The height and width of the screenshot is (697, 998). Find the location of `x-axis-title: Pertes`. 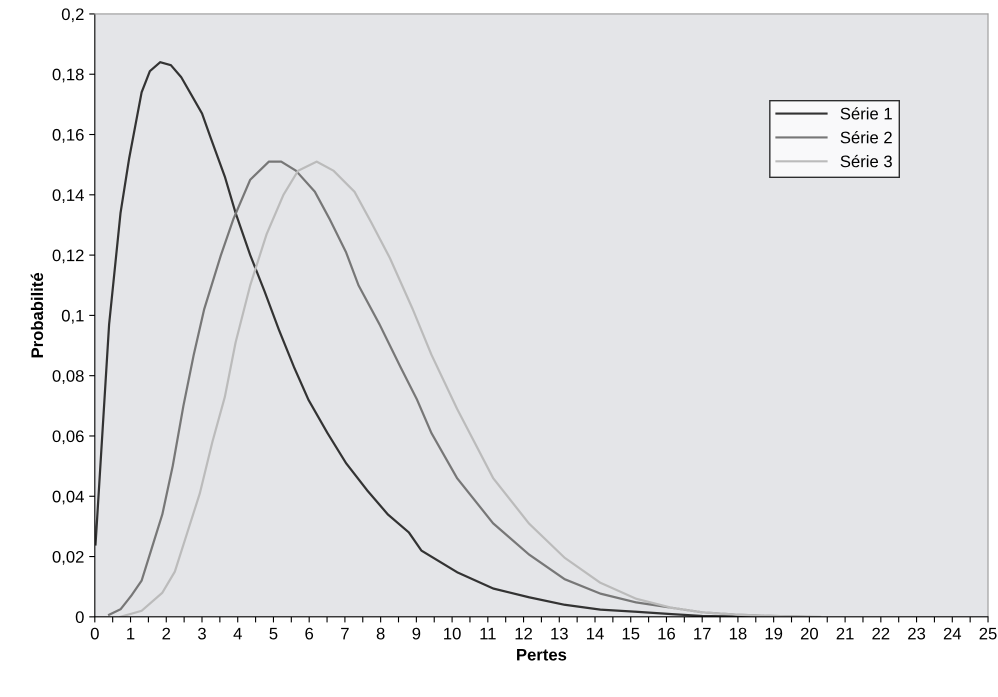

x-axis-title: Pertes is located at coordinates (541, 654).